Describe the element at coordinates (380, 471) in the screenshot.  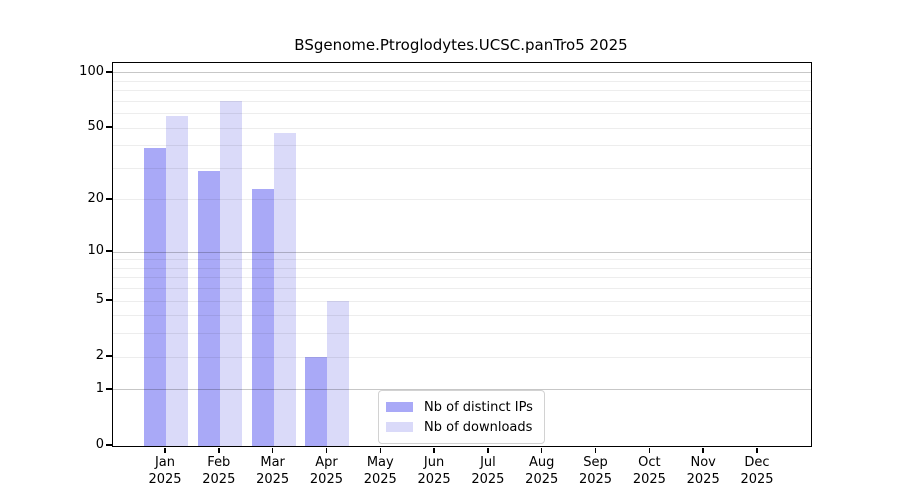
I see `x-axis-label-may-2025: May 2025` at that location.